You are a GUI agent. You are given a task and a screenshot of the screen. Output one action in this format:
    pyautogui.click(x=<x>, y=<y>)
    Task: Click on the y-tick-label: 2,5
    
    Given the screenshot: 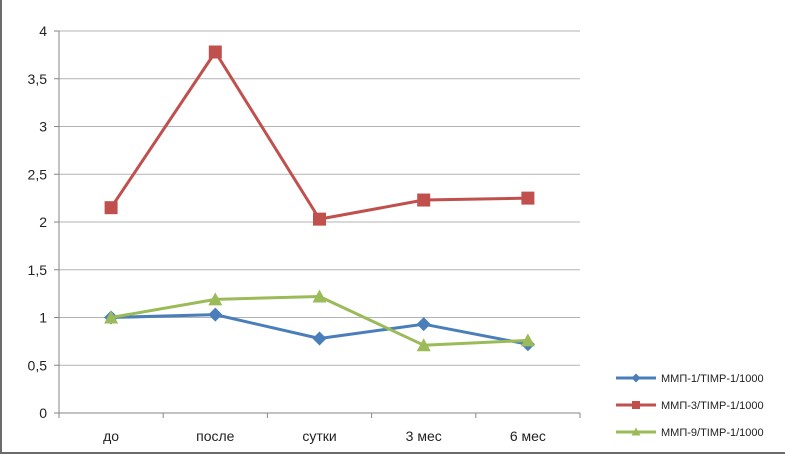 What is the action you would take?
    pyautogui.click(x=38, y=174)
    